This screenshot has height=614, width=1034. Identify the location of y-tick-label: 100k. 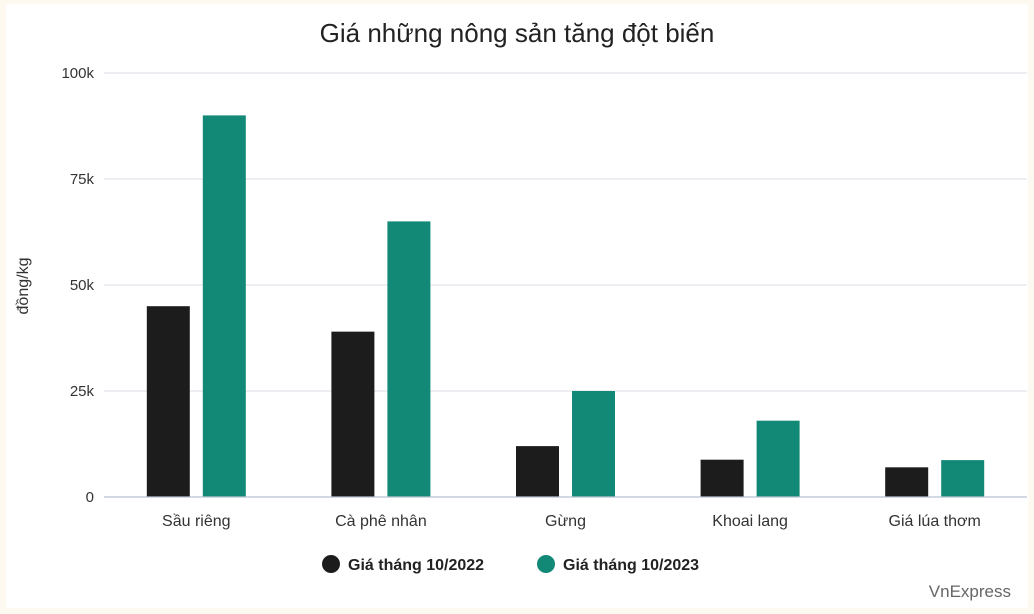
(77, 73).